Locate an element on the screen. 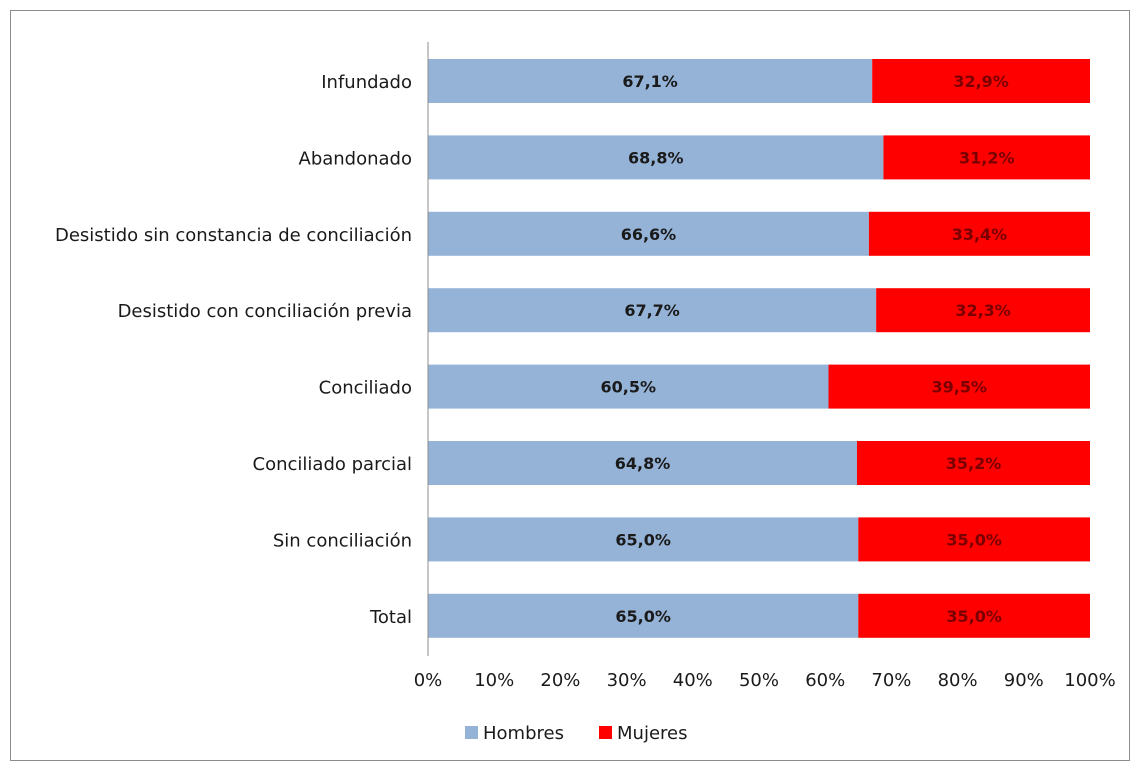 The image size is (1131, 762). category-label-5: Conciliado parcial is located at coordinates (332, 464).